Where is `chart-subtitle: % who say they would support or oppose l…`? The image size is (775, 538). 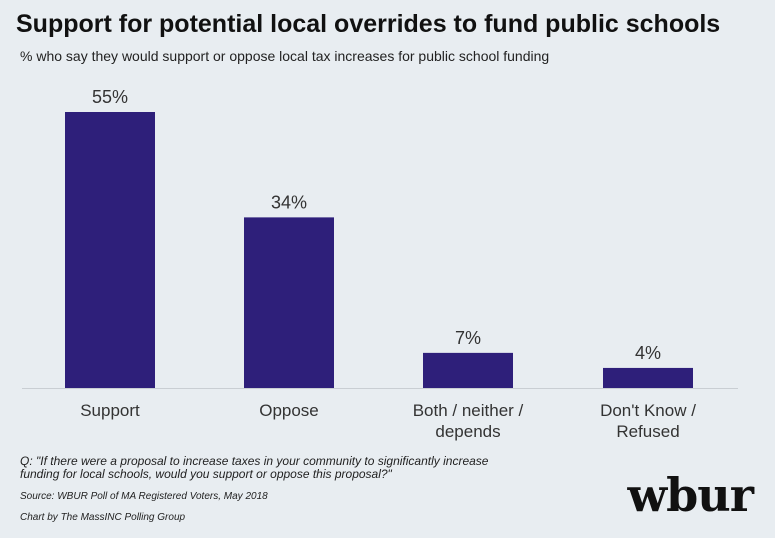
chart-subtitle: % who say they would support or oppose l… is located at coordinates (285, 56).